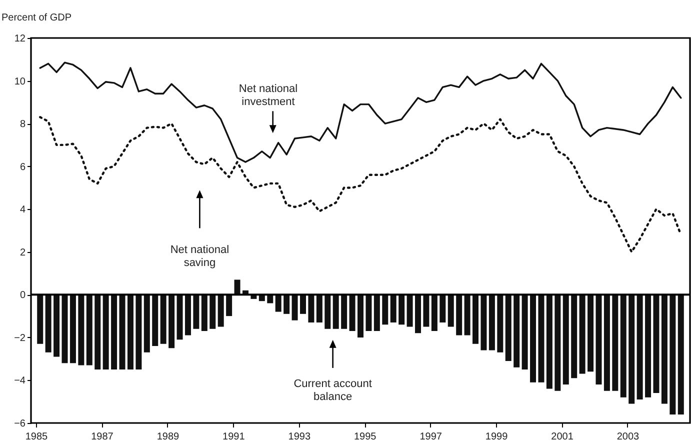 The image size is (691, 447). What do you see at coordinates (23, 252) in the screenshot?
I see `y-tick-label: 2` at bounding box center [23, 252].